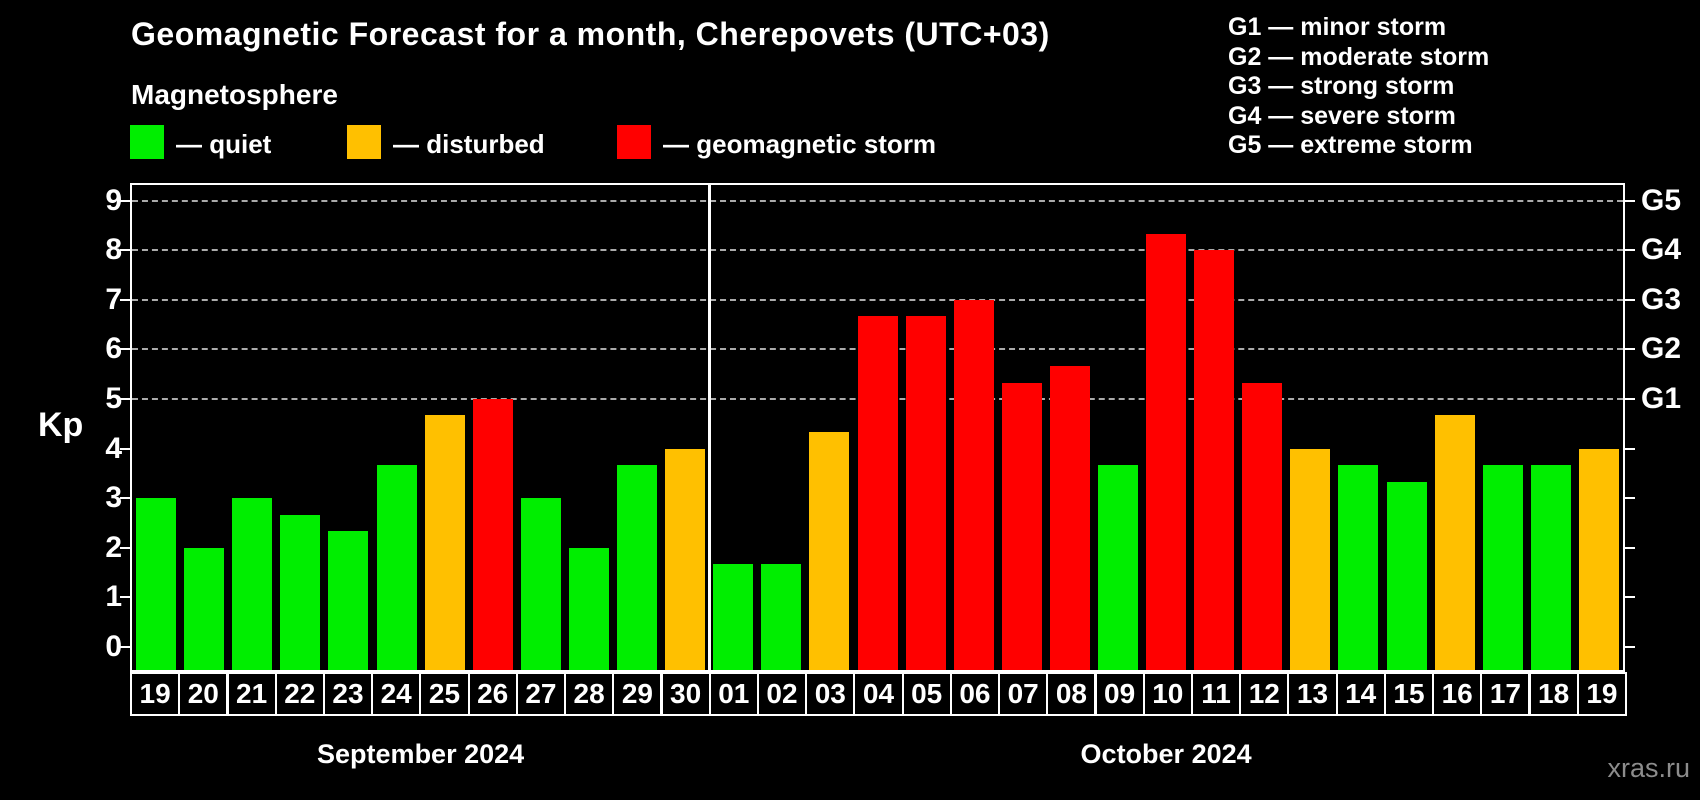 Image resolution: width=1700 pixels, height=800 pixels. I want to click on month-label-september: September 2024, so click(421, 754).